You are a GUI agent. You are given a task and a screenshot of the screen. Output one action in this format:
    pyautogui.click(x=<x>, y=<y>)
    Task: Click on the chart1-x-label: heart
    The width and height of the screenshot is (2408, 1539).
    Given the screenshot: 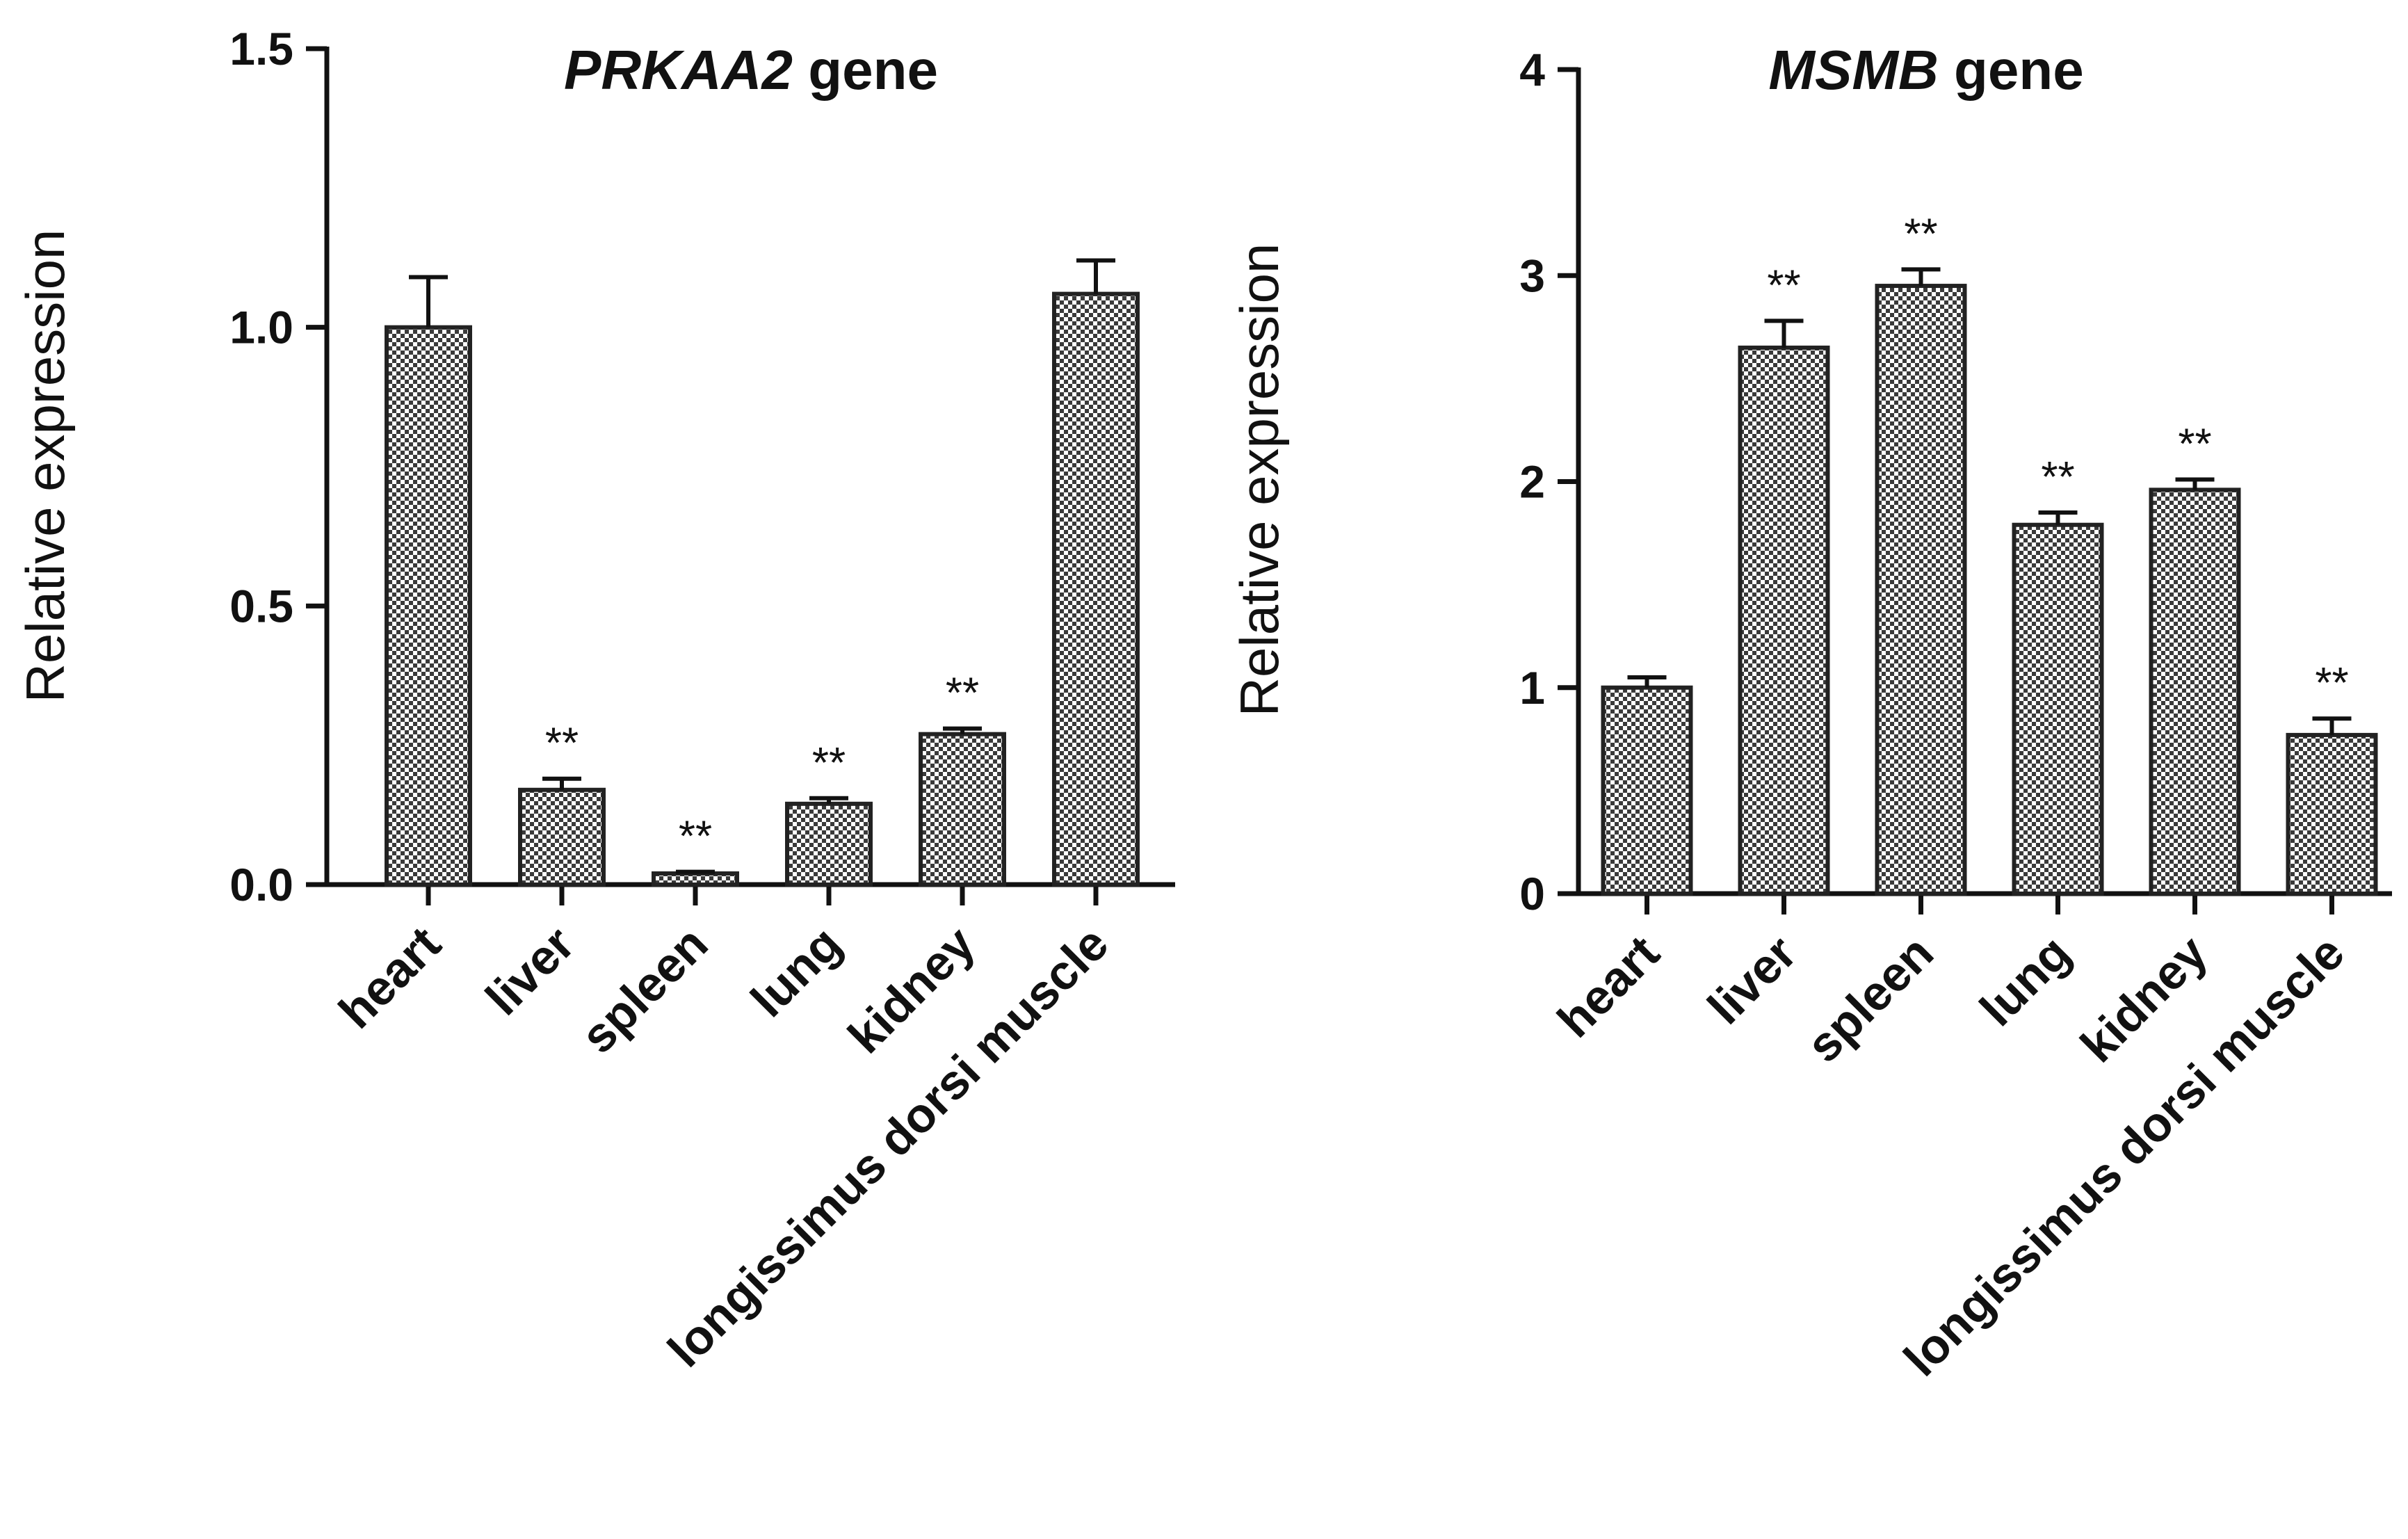 What is the action you would take?
    pyautogui.click(x=389, y=977)
    